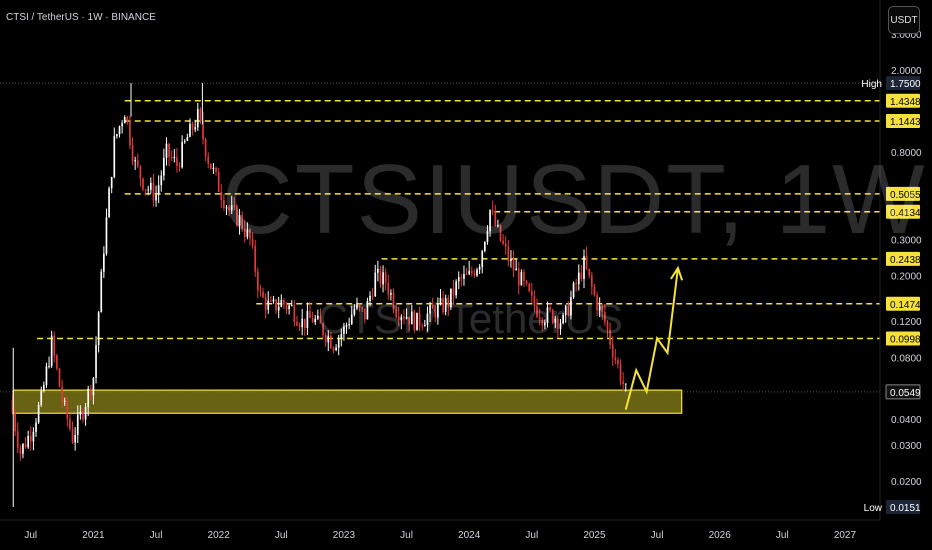  I want to click on current-price-label-badge, so click(903, 392).